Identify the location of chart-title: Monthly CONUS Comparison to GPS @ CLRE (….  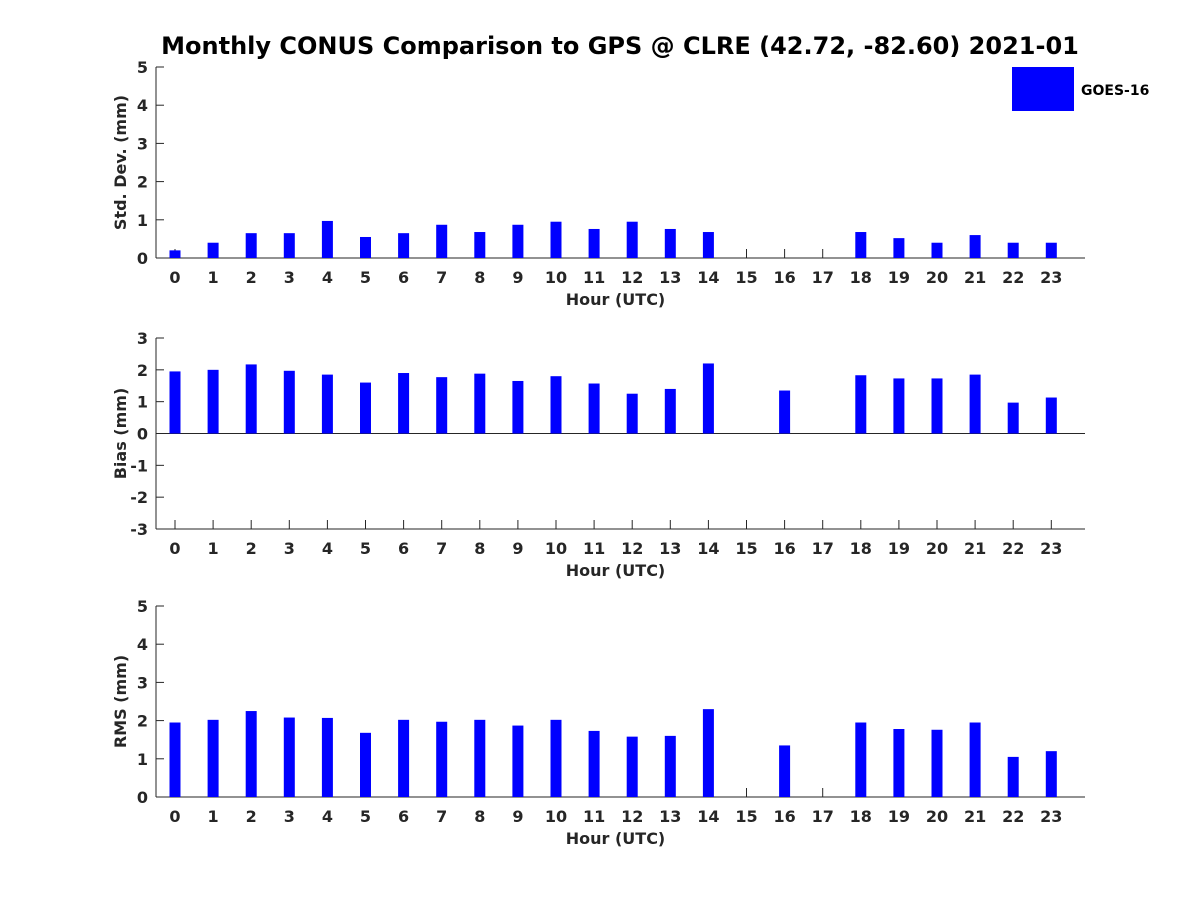
(620, 46).